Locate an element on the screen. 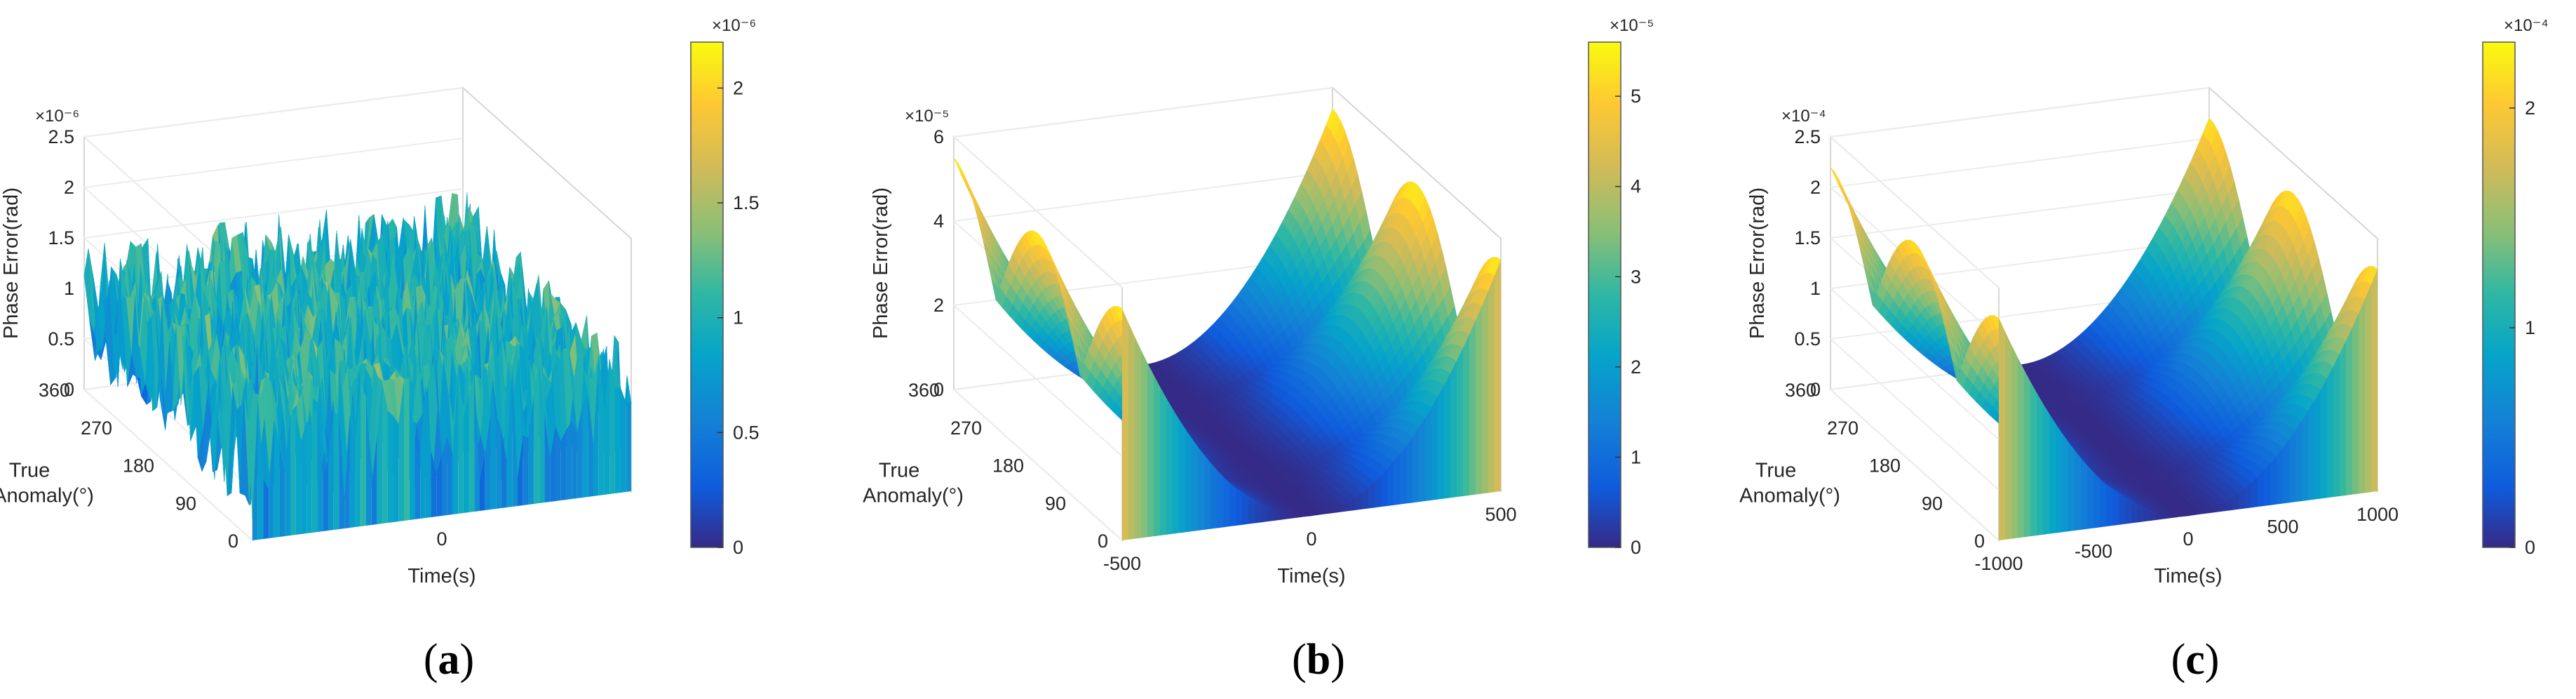 The height and width of the screenshot is (699, 2576). x-tick-label: -1000 is located at coordinates (1998, 563).